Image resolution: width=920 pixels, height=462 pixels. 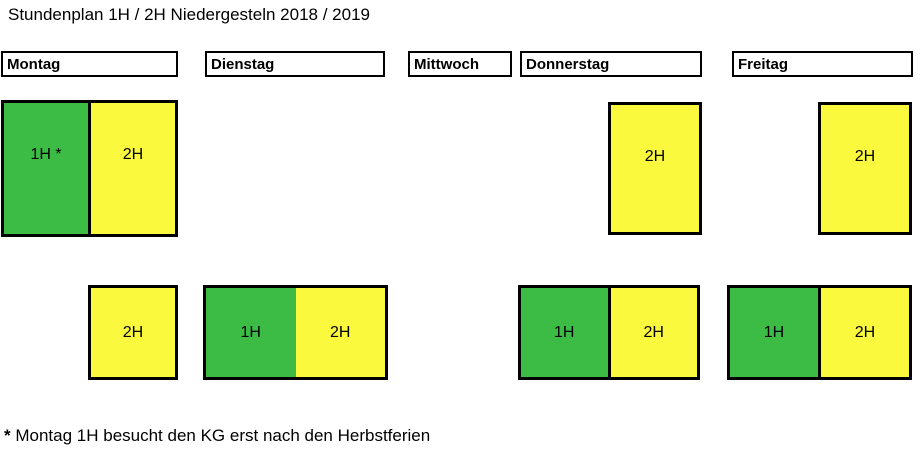 I want to click on day-header-mittwoch: Mittwoch, so click(x=460, y=64).